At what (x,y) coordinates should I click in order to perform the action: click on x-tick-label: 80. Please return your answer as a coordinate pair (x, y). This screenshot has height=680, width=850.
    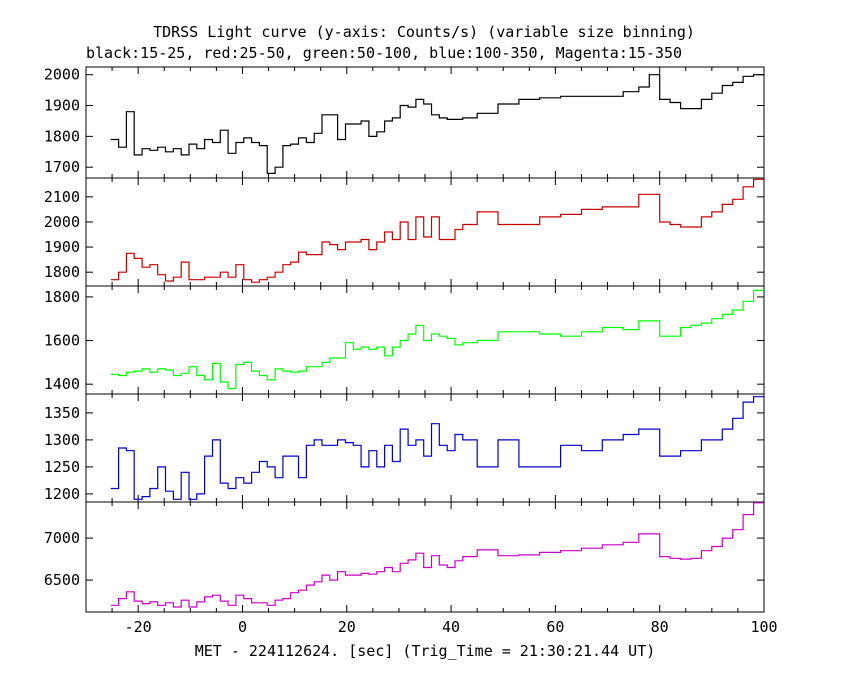
    Looking at the image, I should click on (660, 627).